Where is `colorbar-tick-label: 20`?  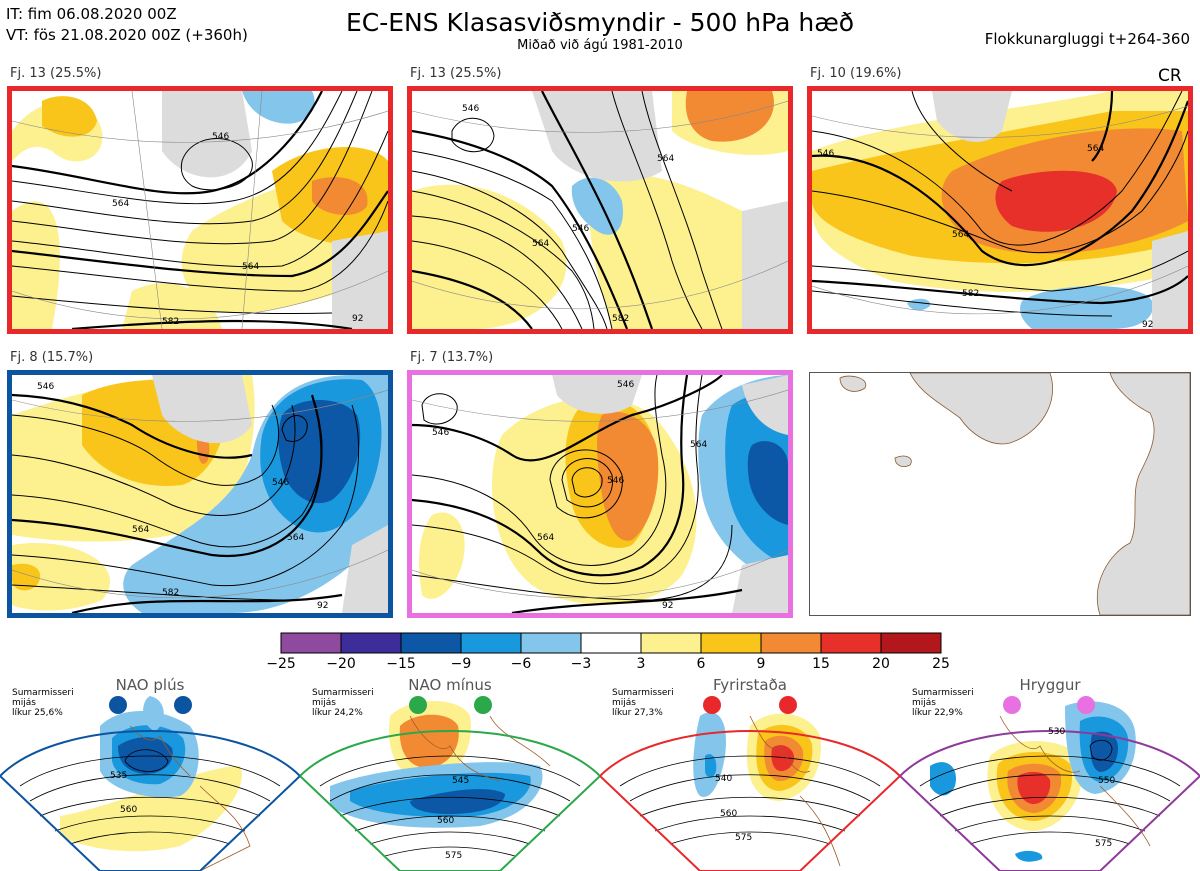 colorbar-tick-label: 20 is located at coordinates (881, 664).